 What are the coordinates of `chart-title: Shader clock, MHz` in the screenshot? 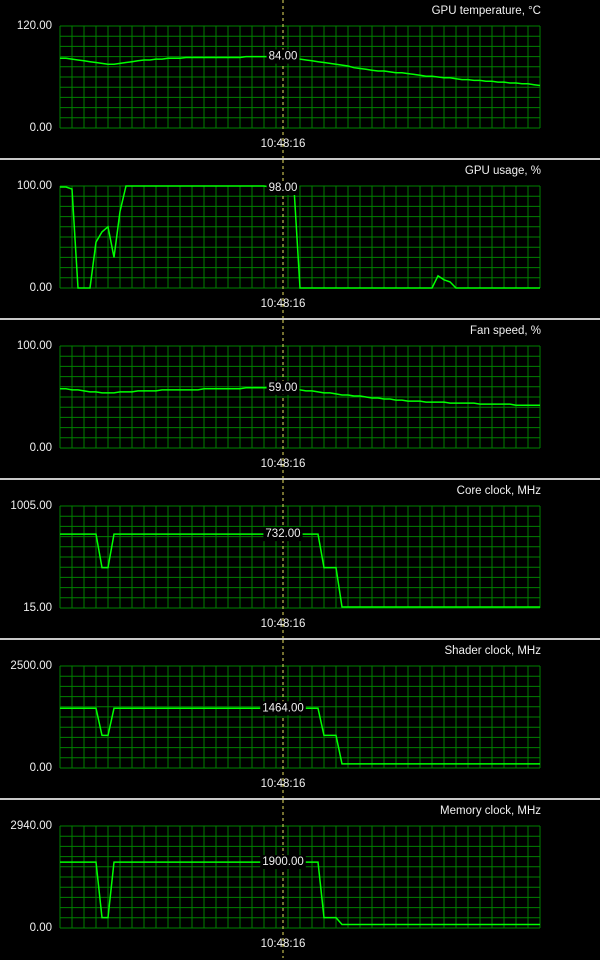 It's located at (492, 651).